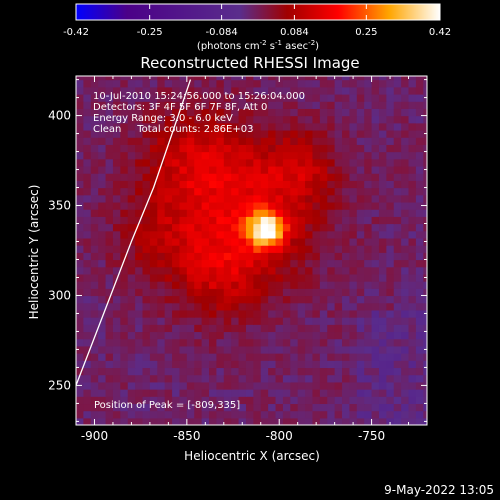 This screenshot has width=500, height=500. Describe the element at coordinates (252, 456) in the screenshot. I see `x-axis-label: Heliocentric X (arcsec)` at that location.